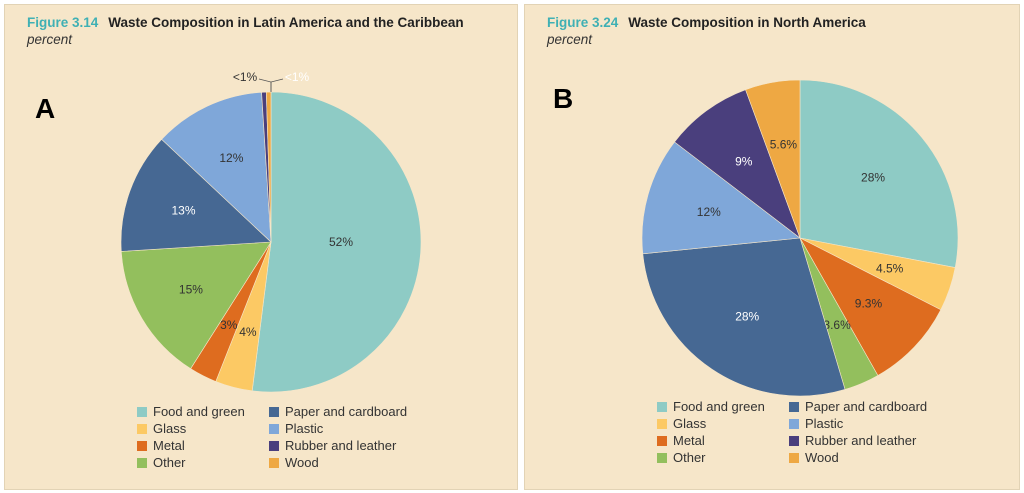 The height and width of the screenshot is (493, 1024). Describe the element at coordinates (245, 77) in the screenshot. I see `data-label-wood: <1%` at that location.